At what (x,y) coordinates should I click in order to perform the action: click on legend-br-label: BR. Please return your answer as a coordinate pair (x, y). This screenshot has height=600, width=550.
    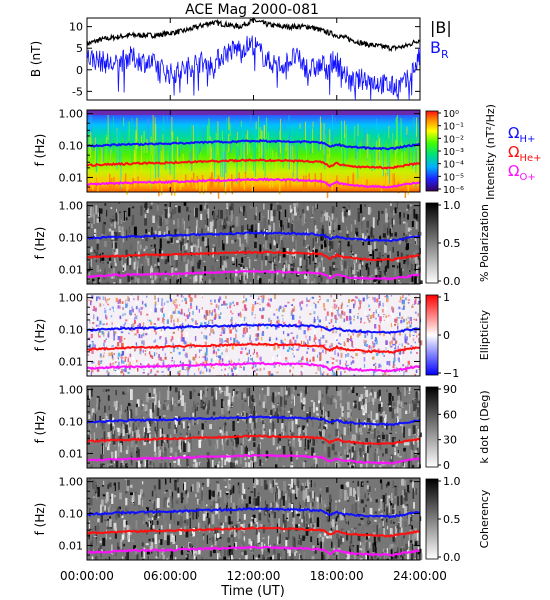
    Looking at the image, I should click on (439, 49).